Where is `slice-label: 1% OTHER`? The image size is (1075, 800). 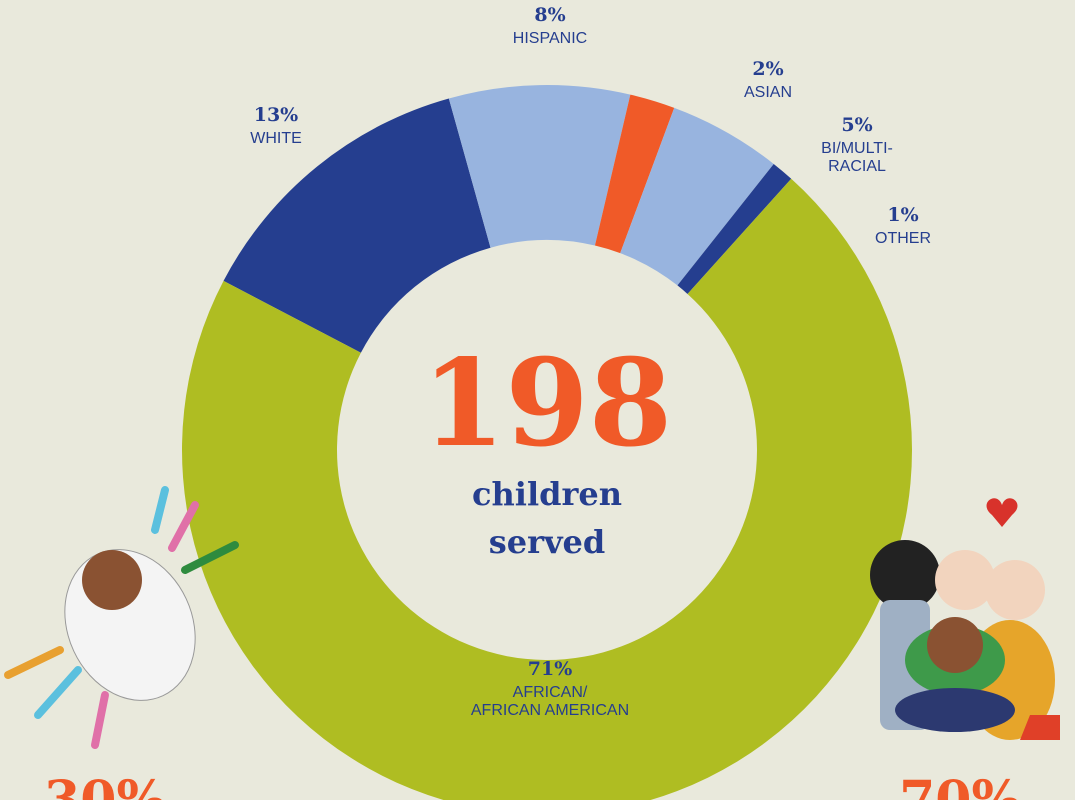 slice-label: 1% OTHER is located at coordinates (903, 226).